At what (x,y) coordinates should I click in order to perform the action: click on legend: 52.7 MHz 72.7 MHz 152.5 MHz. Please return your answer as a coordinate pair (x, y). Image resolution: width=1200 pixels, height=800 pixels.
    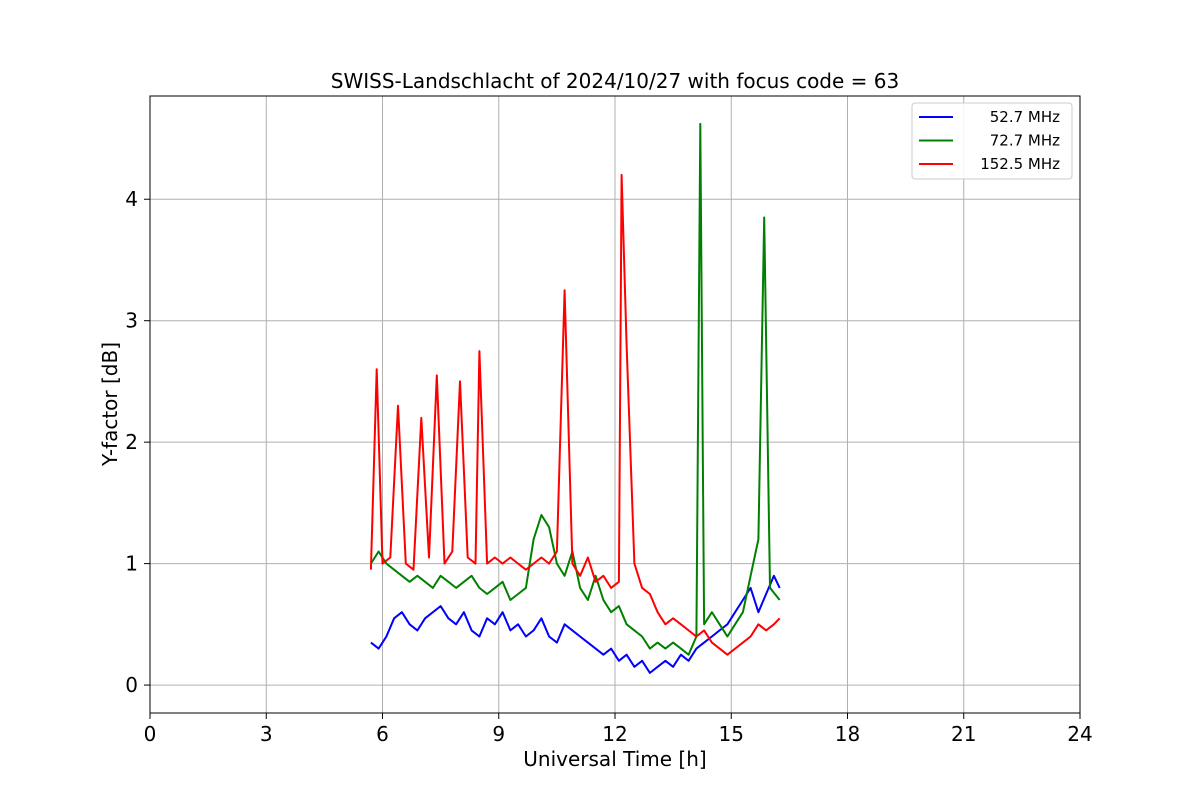
    Looking at the image, I should click on (992, 141).